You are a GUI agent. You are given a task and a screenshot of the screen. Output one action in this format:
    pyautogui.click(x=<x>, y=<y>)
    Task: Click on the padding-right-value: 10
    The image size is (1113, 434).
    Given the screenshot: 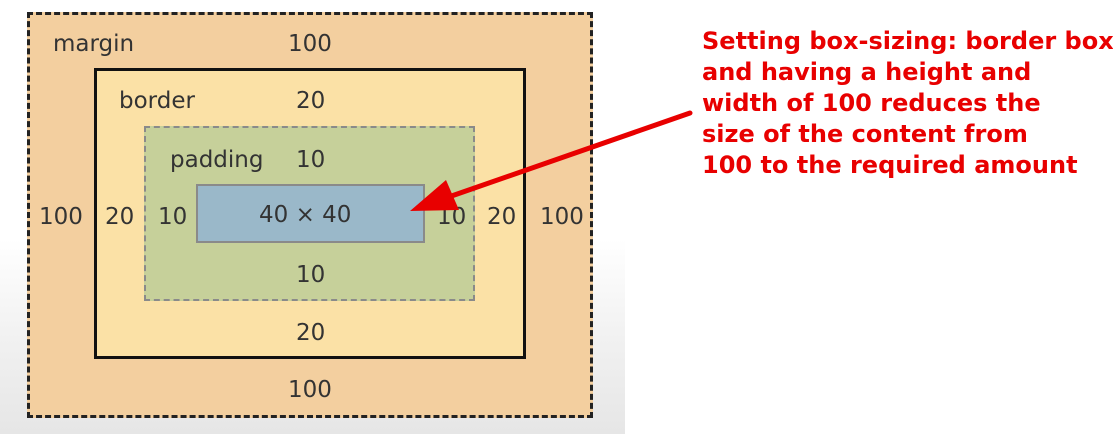 What is the action you would take?
    pyautogui.click(x=452, y=217)
    